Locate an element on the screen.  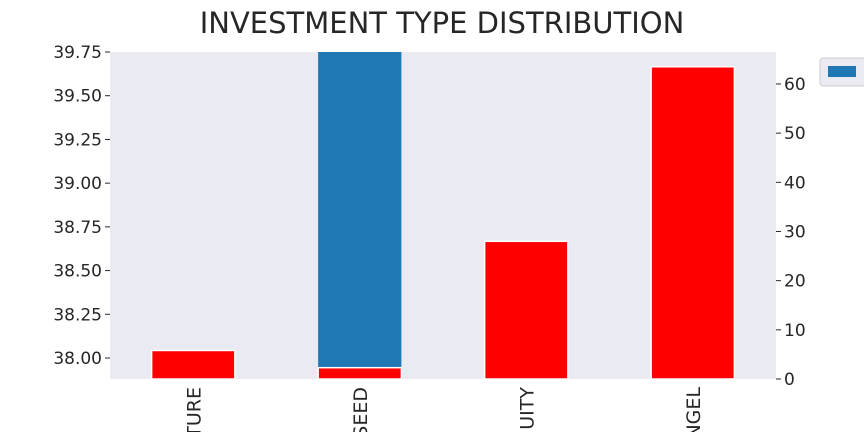
left-tick-label: 38.00 is located at coordinates (77, 359).